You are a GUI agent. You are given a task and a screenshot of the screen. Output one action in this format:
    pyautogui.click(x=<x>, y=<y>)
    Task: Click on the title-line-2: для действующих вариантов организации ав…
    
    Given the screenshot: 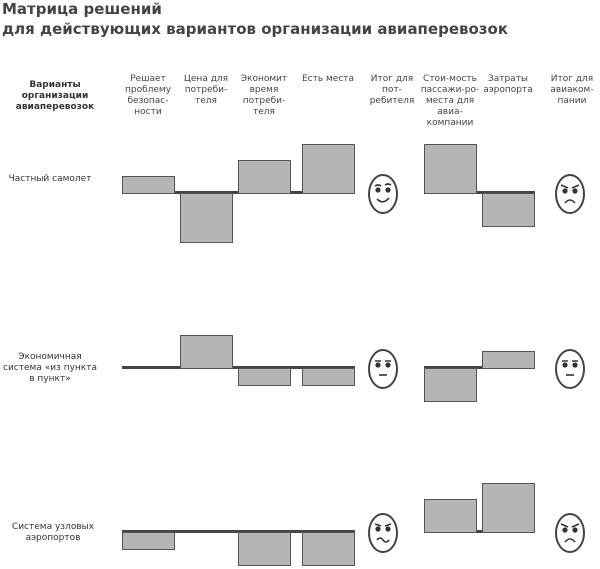 What is the action you would take?
    pyautogui.click(x=255, y=29)
    